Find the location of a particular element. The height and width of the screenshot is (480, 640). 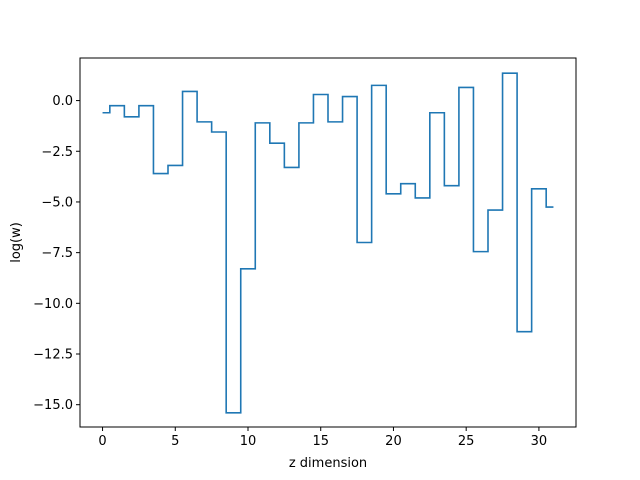

y-axis: 0.0 −2.5 −5.0 −7.5 −10.0 −12.5 −15.0 is located at coordinates (56, 253).